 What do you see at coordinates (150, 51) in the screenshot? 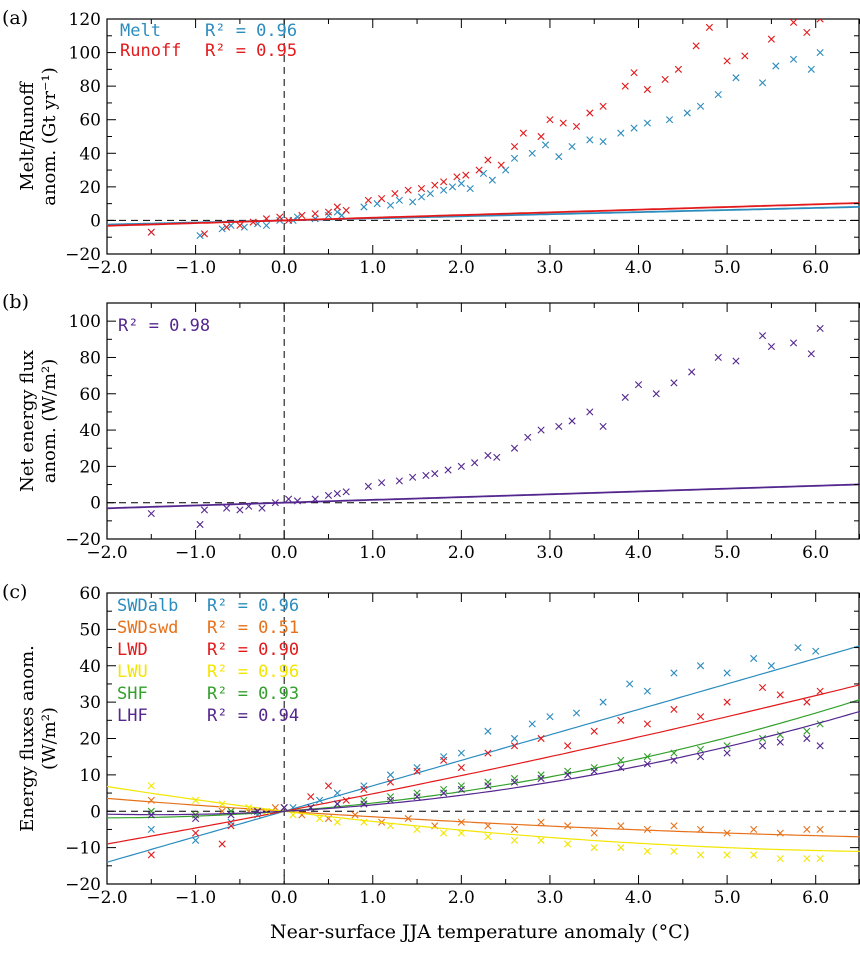
I see `legend-series-name: Runoff` at bounding box center [150, 51].